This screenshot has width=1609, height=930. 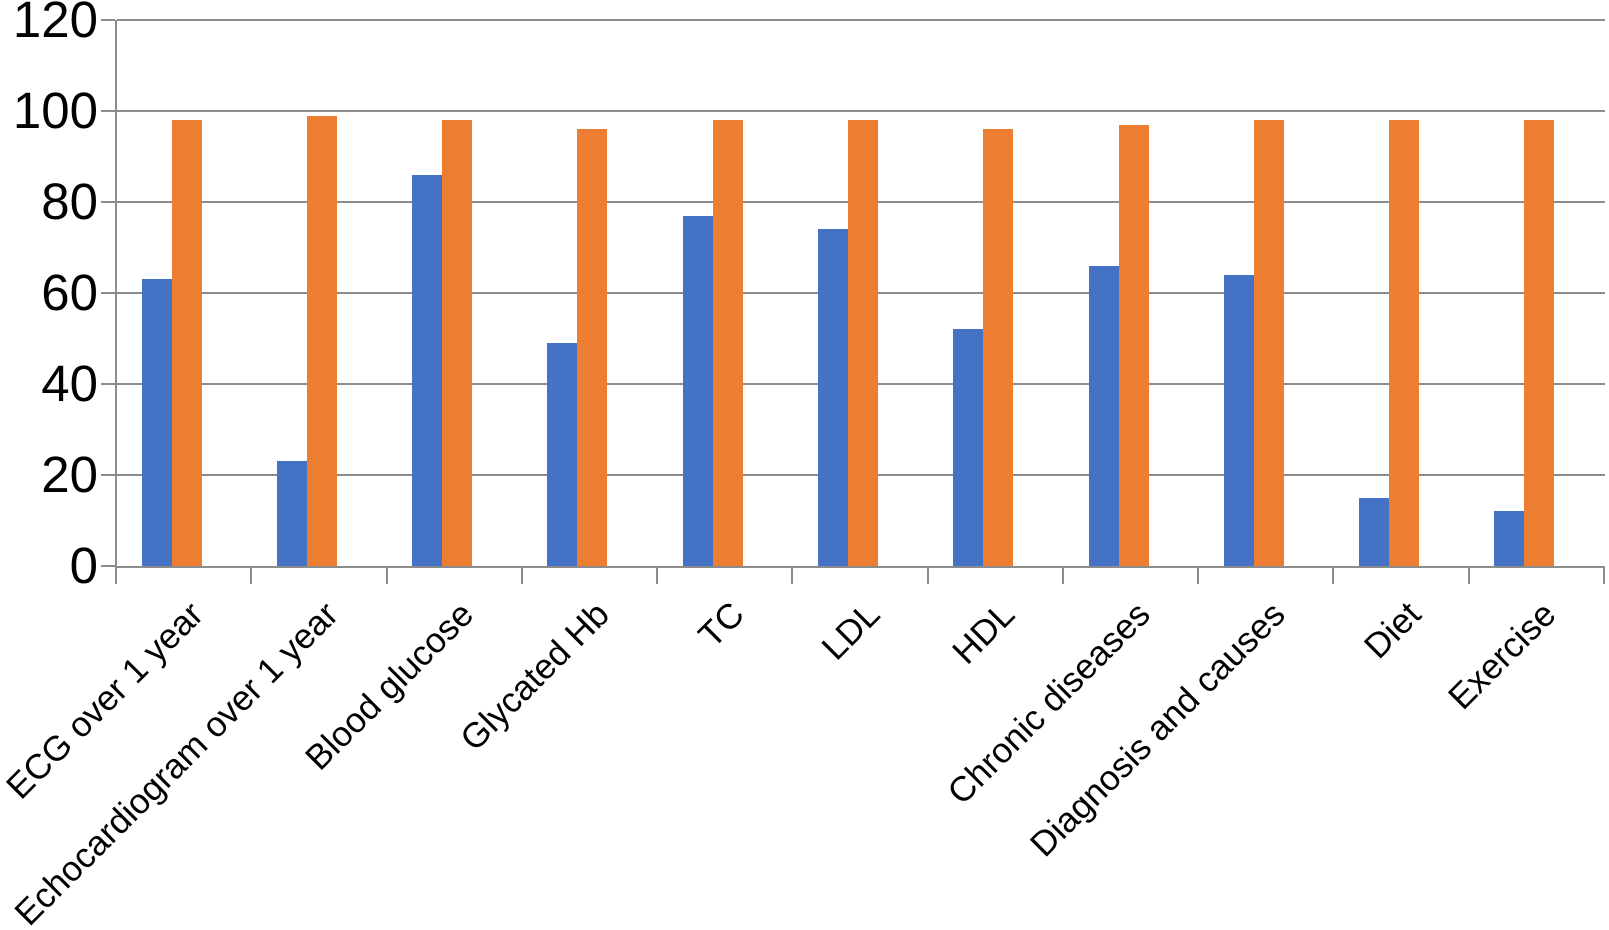 I want to click on gridline-y120, so click(x=861, y=20).